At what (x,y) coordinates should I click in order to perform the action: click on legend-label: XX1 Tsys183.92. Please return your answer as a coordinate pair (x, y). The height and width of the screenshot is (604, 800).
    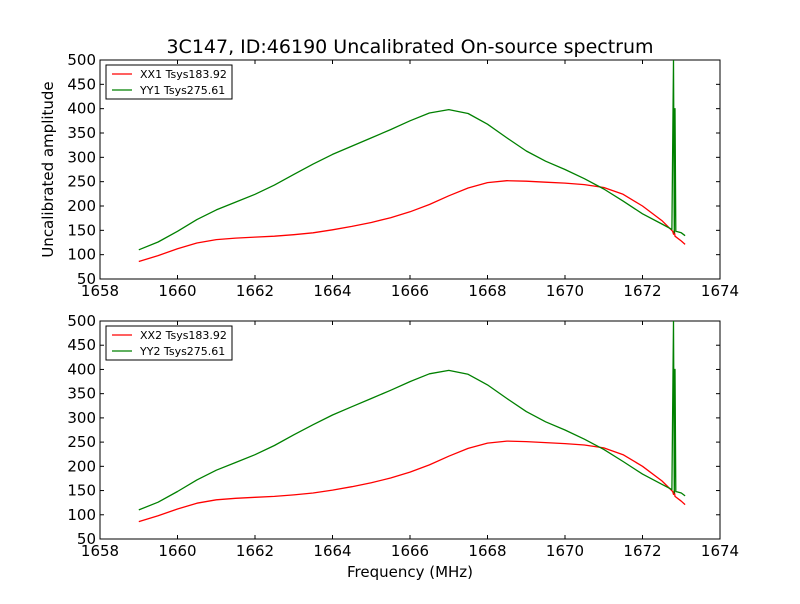
    Looking at the image, I should click on (183, 74).